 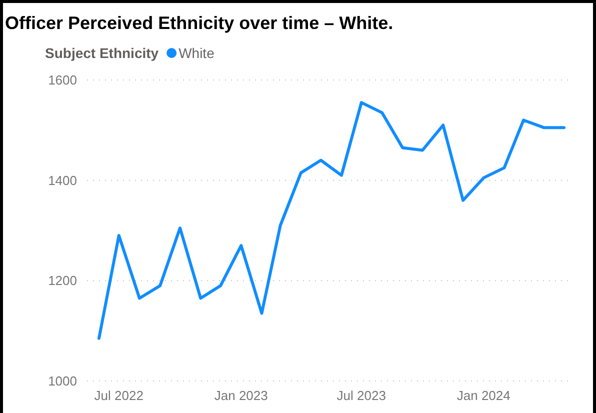 What do you see at coordinates (102, 53) in the screenshot?
I see `legend-title: Subject Ethnicity` at bounding box center [102, 53].